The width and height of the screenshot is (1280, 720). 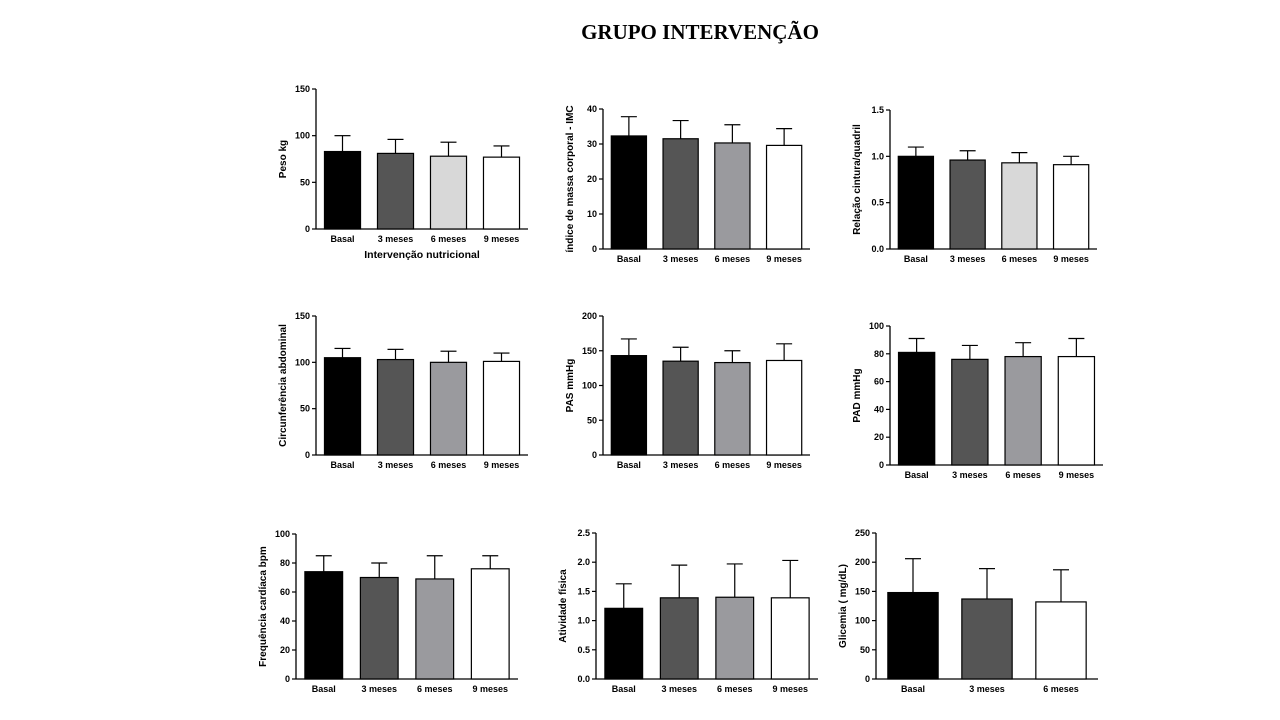 What do you see at coordinates (879, 382) in the screenshot?
I see `y-tick-label: 60` at bounding box center [879, 382].